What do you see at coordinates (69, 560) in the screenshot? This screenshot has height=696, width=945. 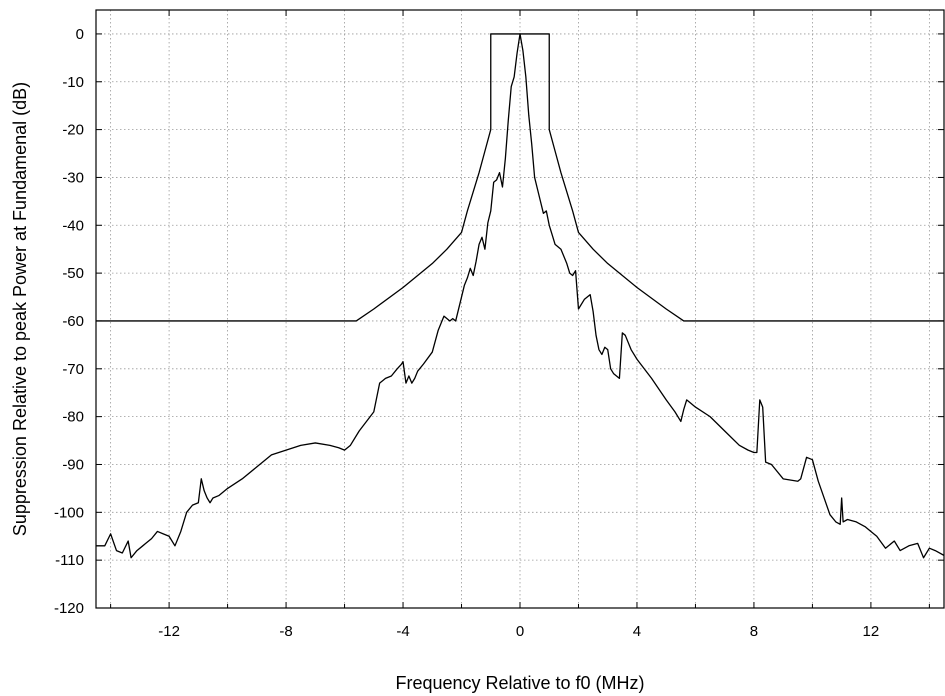 I see `y-tick-label: -110` at bounding box center [69, 560].